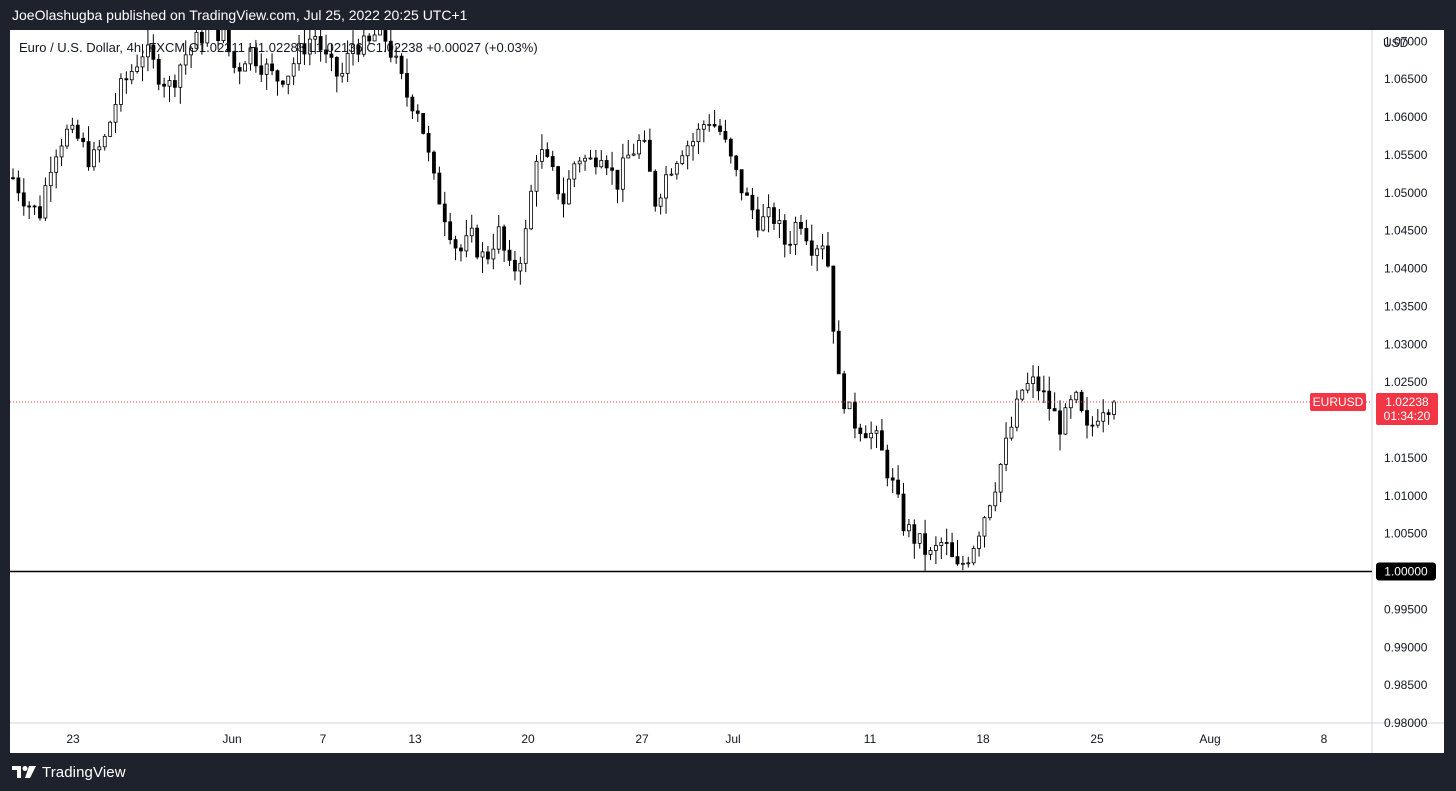 Image resolution: width=1456 pixels, height=791 pixels. I want to click on price-tick-label: 0.98500, so click(1406, 685).